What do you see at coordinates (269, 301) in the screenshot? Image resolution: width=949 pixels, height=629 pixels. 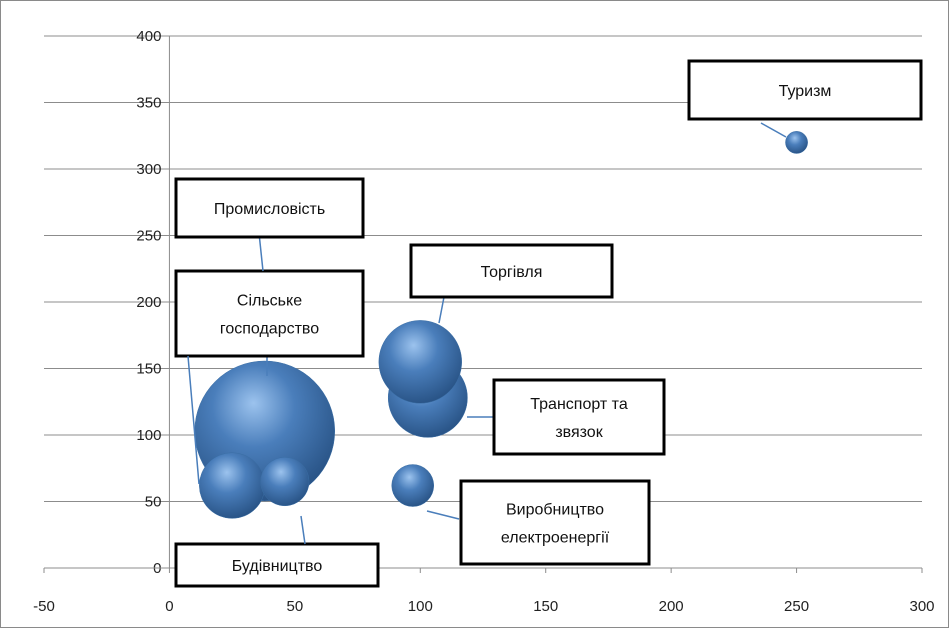 I see `data-label-text-1-line-1: Сільське` at bounding box center [269, 301].